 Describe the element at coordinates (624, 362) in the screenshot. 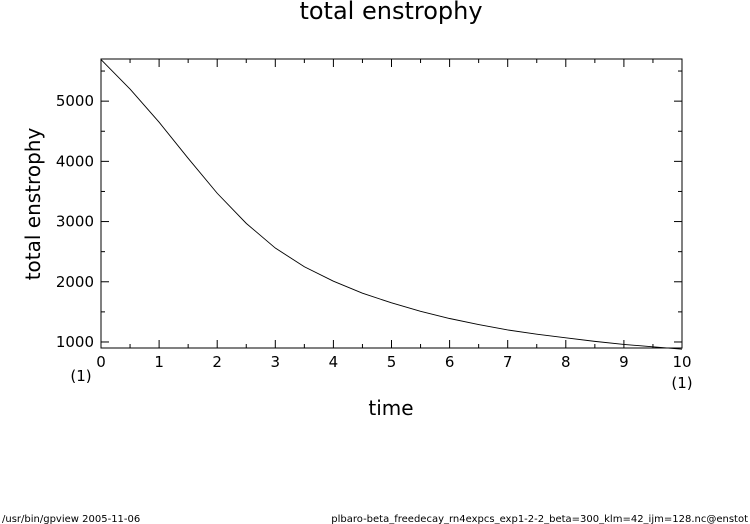

I see `x-tick-label: 9` at that location.